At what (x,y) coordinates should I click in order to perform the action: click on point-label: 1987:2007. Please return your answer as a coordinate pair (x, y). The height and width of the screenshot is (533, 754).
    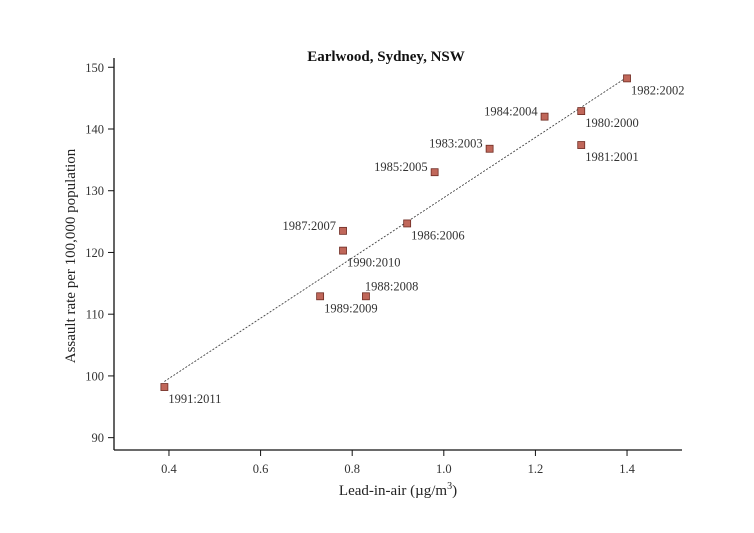
    Looking at the image, I should click on (309, 226).